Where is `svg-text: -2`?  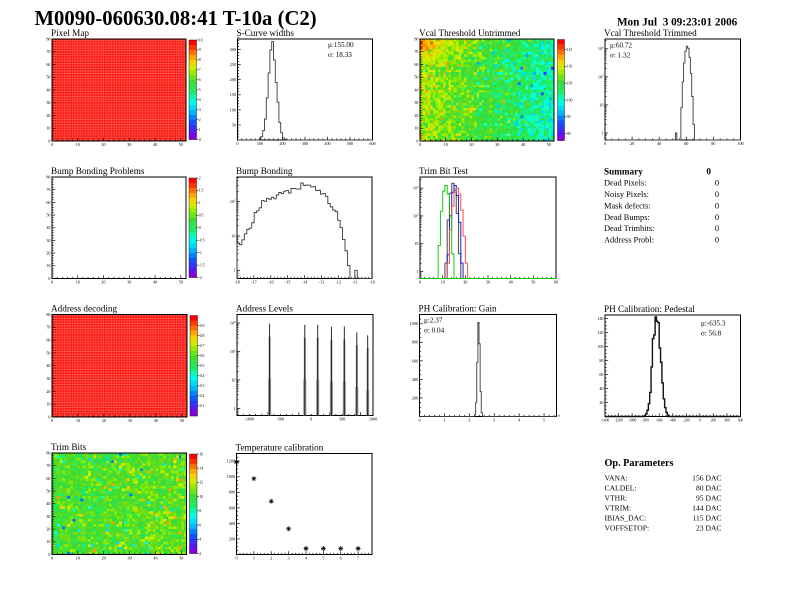 svg-text: -2 is located at coordinates (200, 278).